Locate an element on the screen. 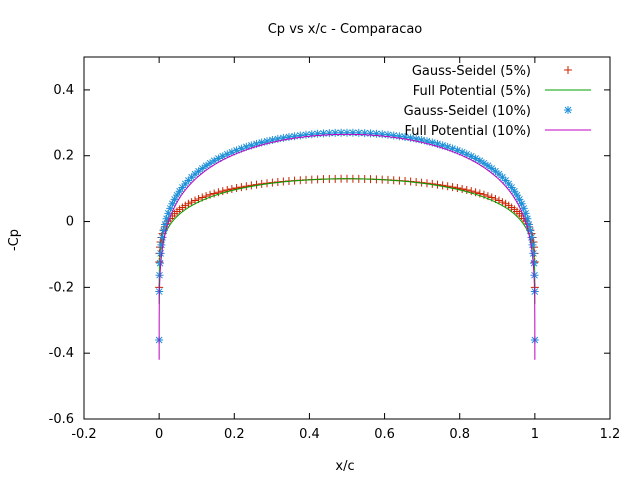  chart-title: Cp vs x/c - Comparacao is located at coordinates (345, 29).